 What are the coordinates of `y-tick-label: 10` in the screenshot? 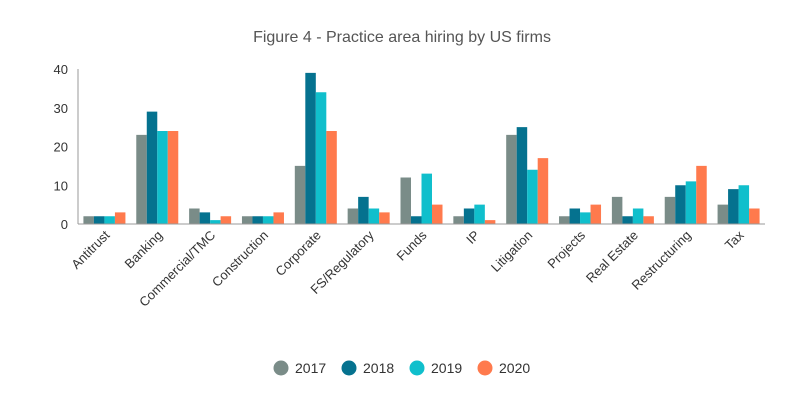 It's located at (61, 185).